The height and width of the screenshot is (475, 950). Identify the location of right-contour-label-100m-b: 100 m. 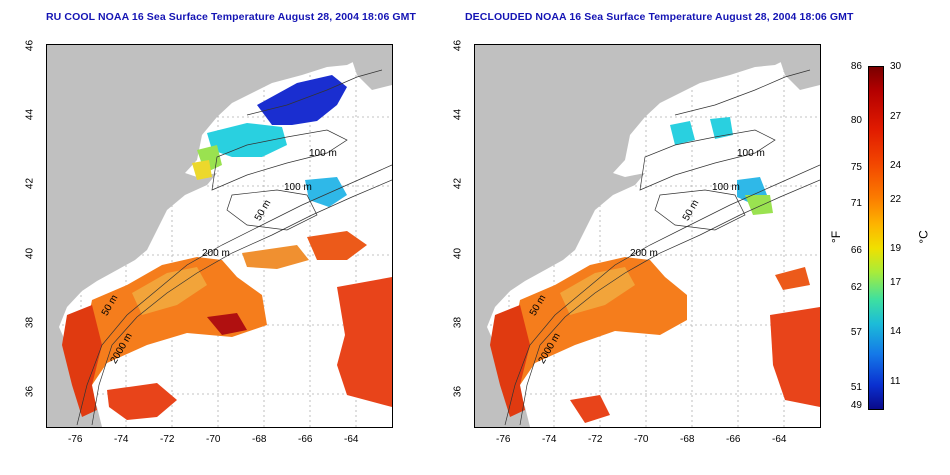
(726, 187).